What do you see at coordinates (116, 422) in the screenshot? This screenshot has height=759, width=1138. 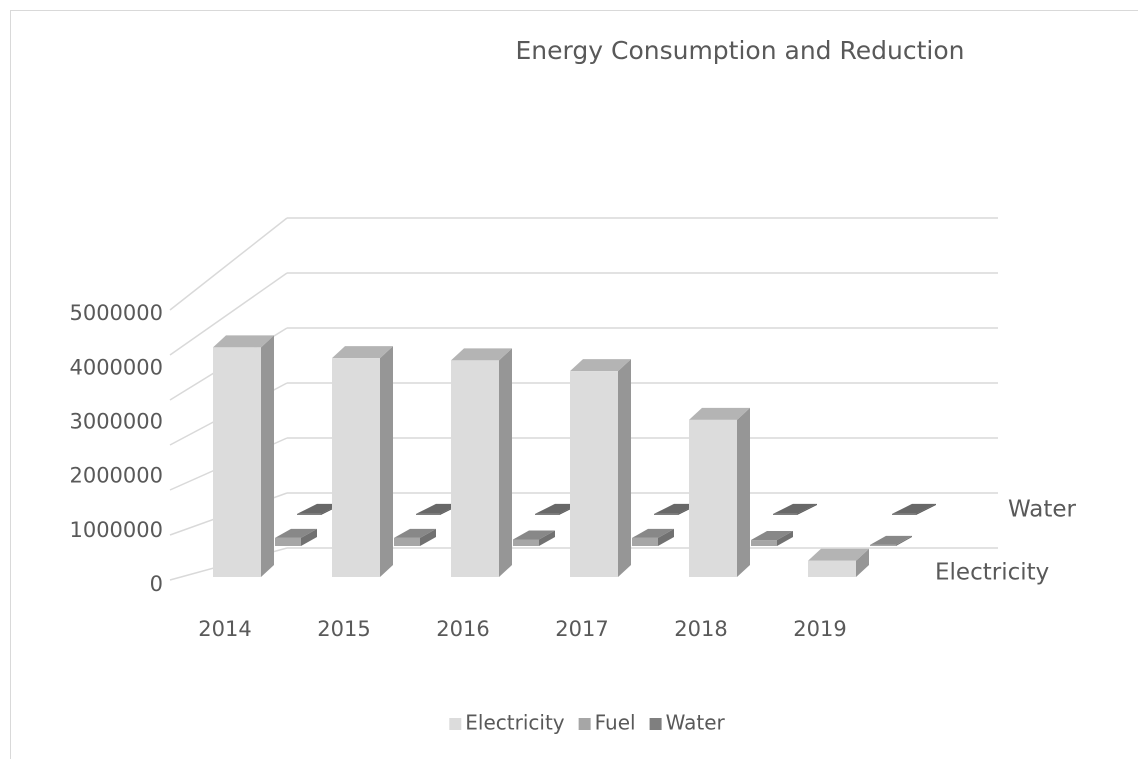 I see `y-tick-label: 3000000` at bounding box center [116, 422].